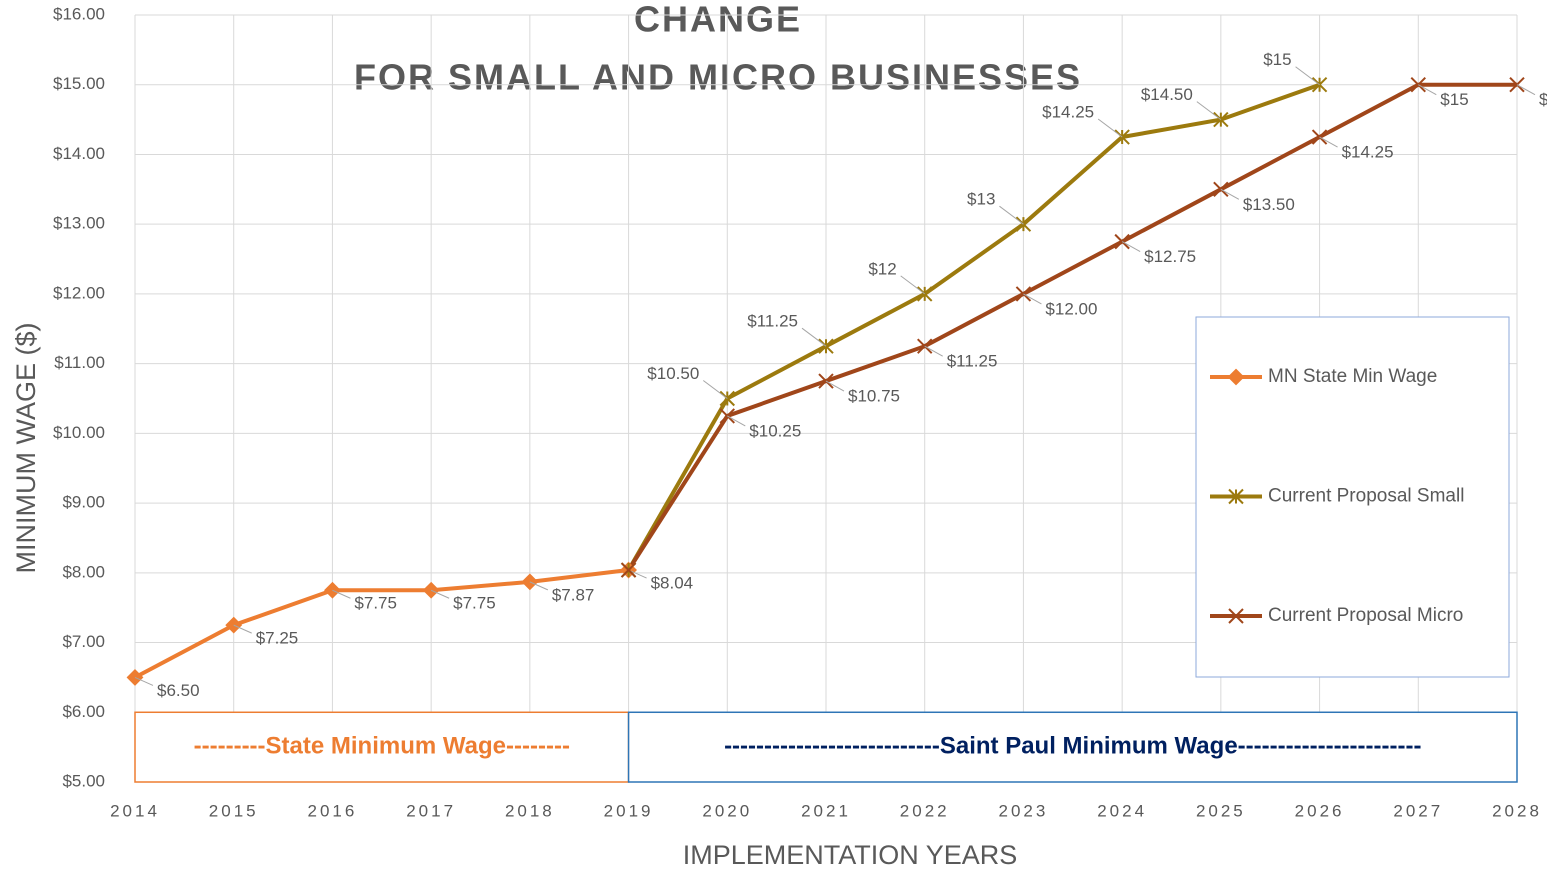 This screenshot has width=1547, height=873. Describe the element at coordinates (775, 430) in the screenshot. I see `data-label: $10.25` at that location.